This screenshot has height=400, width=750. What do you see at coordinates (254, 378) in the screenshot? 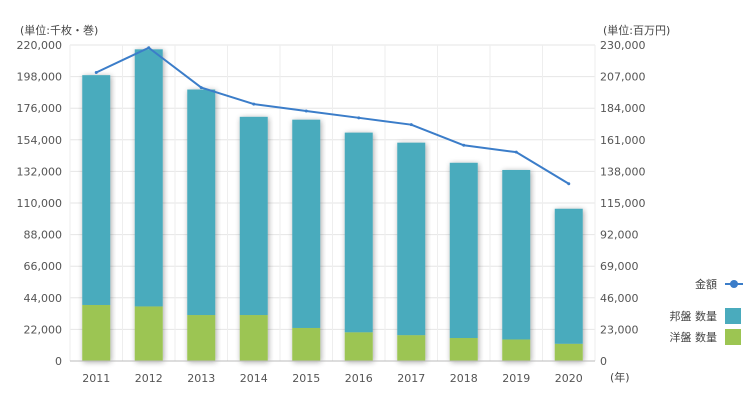
I see `x-axis-tick-label: 2014` at bounding box center [254, 378].